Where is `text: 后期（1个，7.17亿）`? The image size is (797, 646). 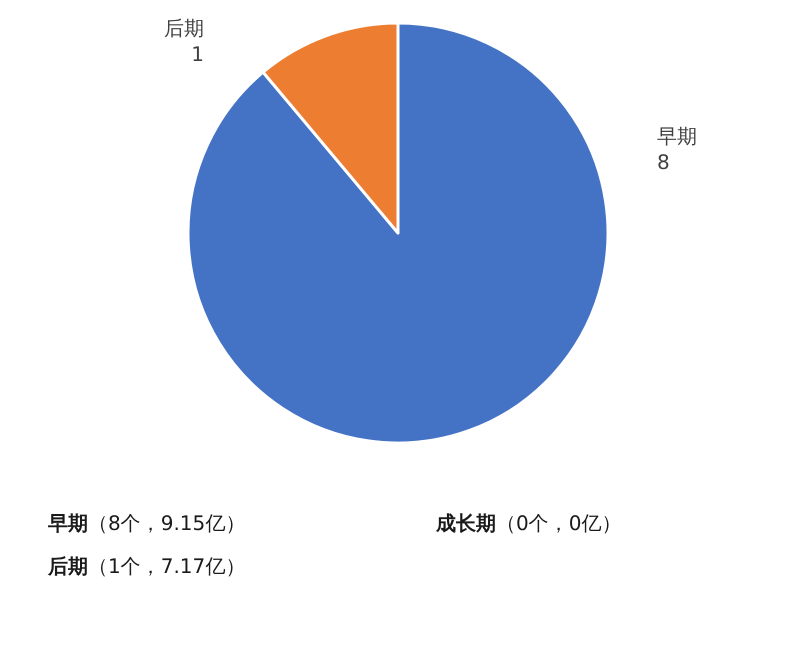
text: 后期（1个，7.17亿） is located at coordinates (146, 566).